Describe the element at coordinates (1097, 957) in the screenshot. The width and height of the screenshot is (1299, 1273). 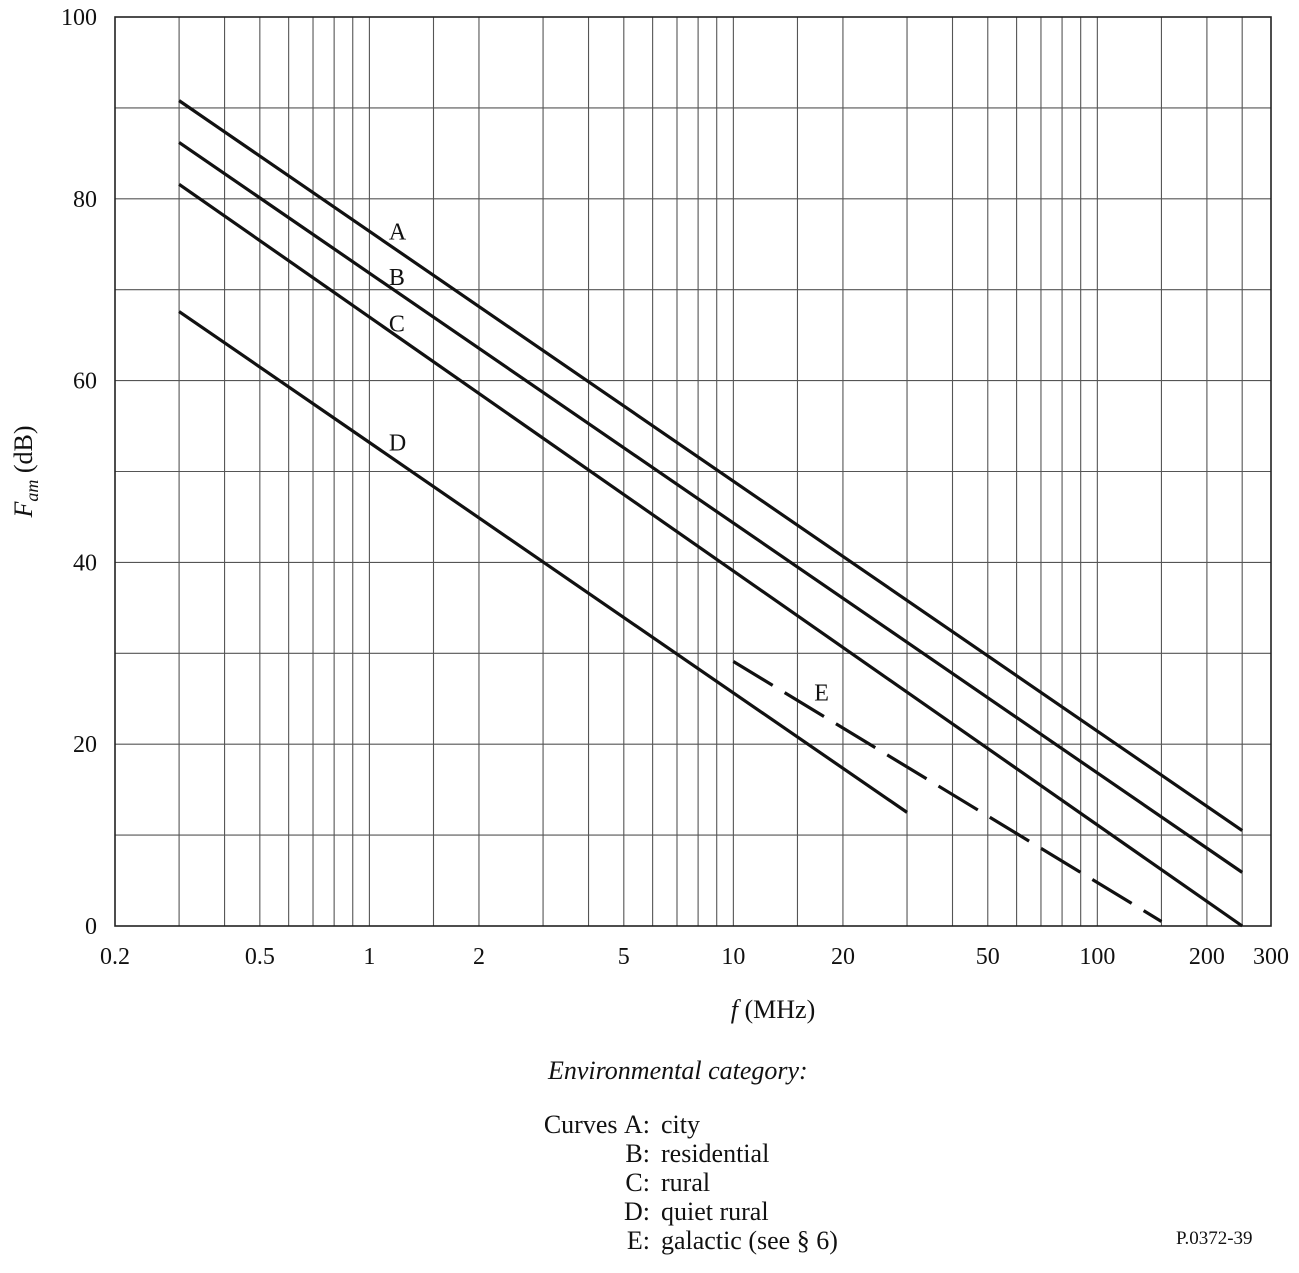
I see `x-tick-label: 100` at that location.